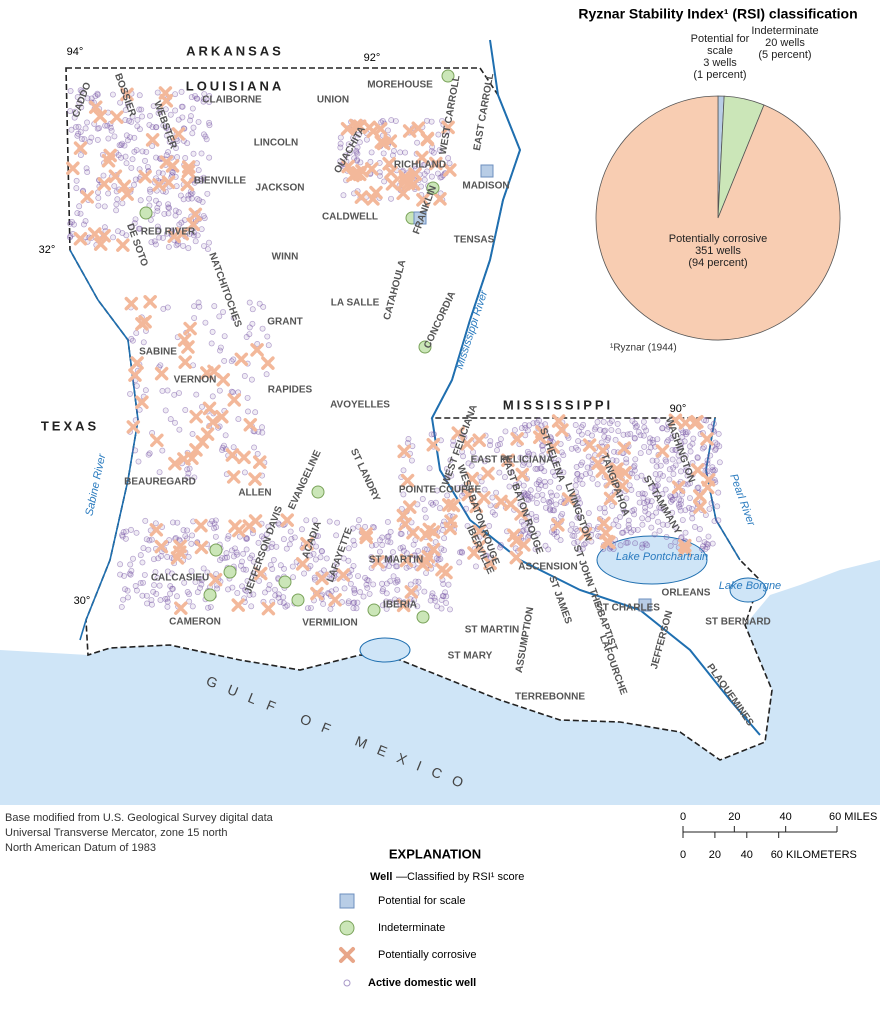 The height and width of the screenshot is (1017, 896). Describe the element at coordinates (750, 586) in the screenshot. I see `water-label: Lake Borgne` at that location.